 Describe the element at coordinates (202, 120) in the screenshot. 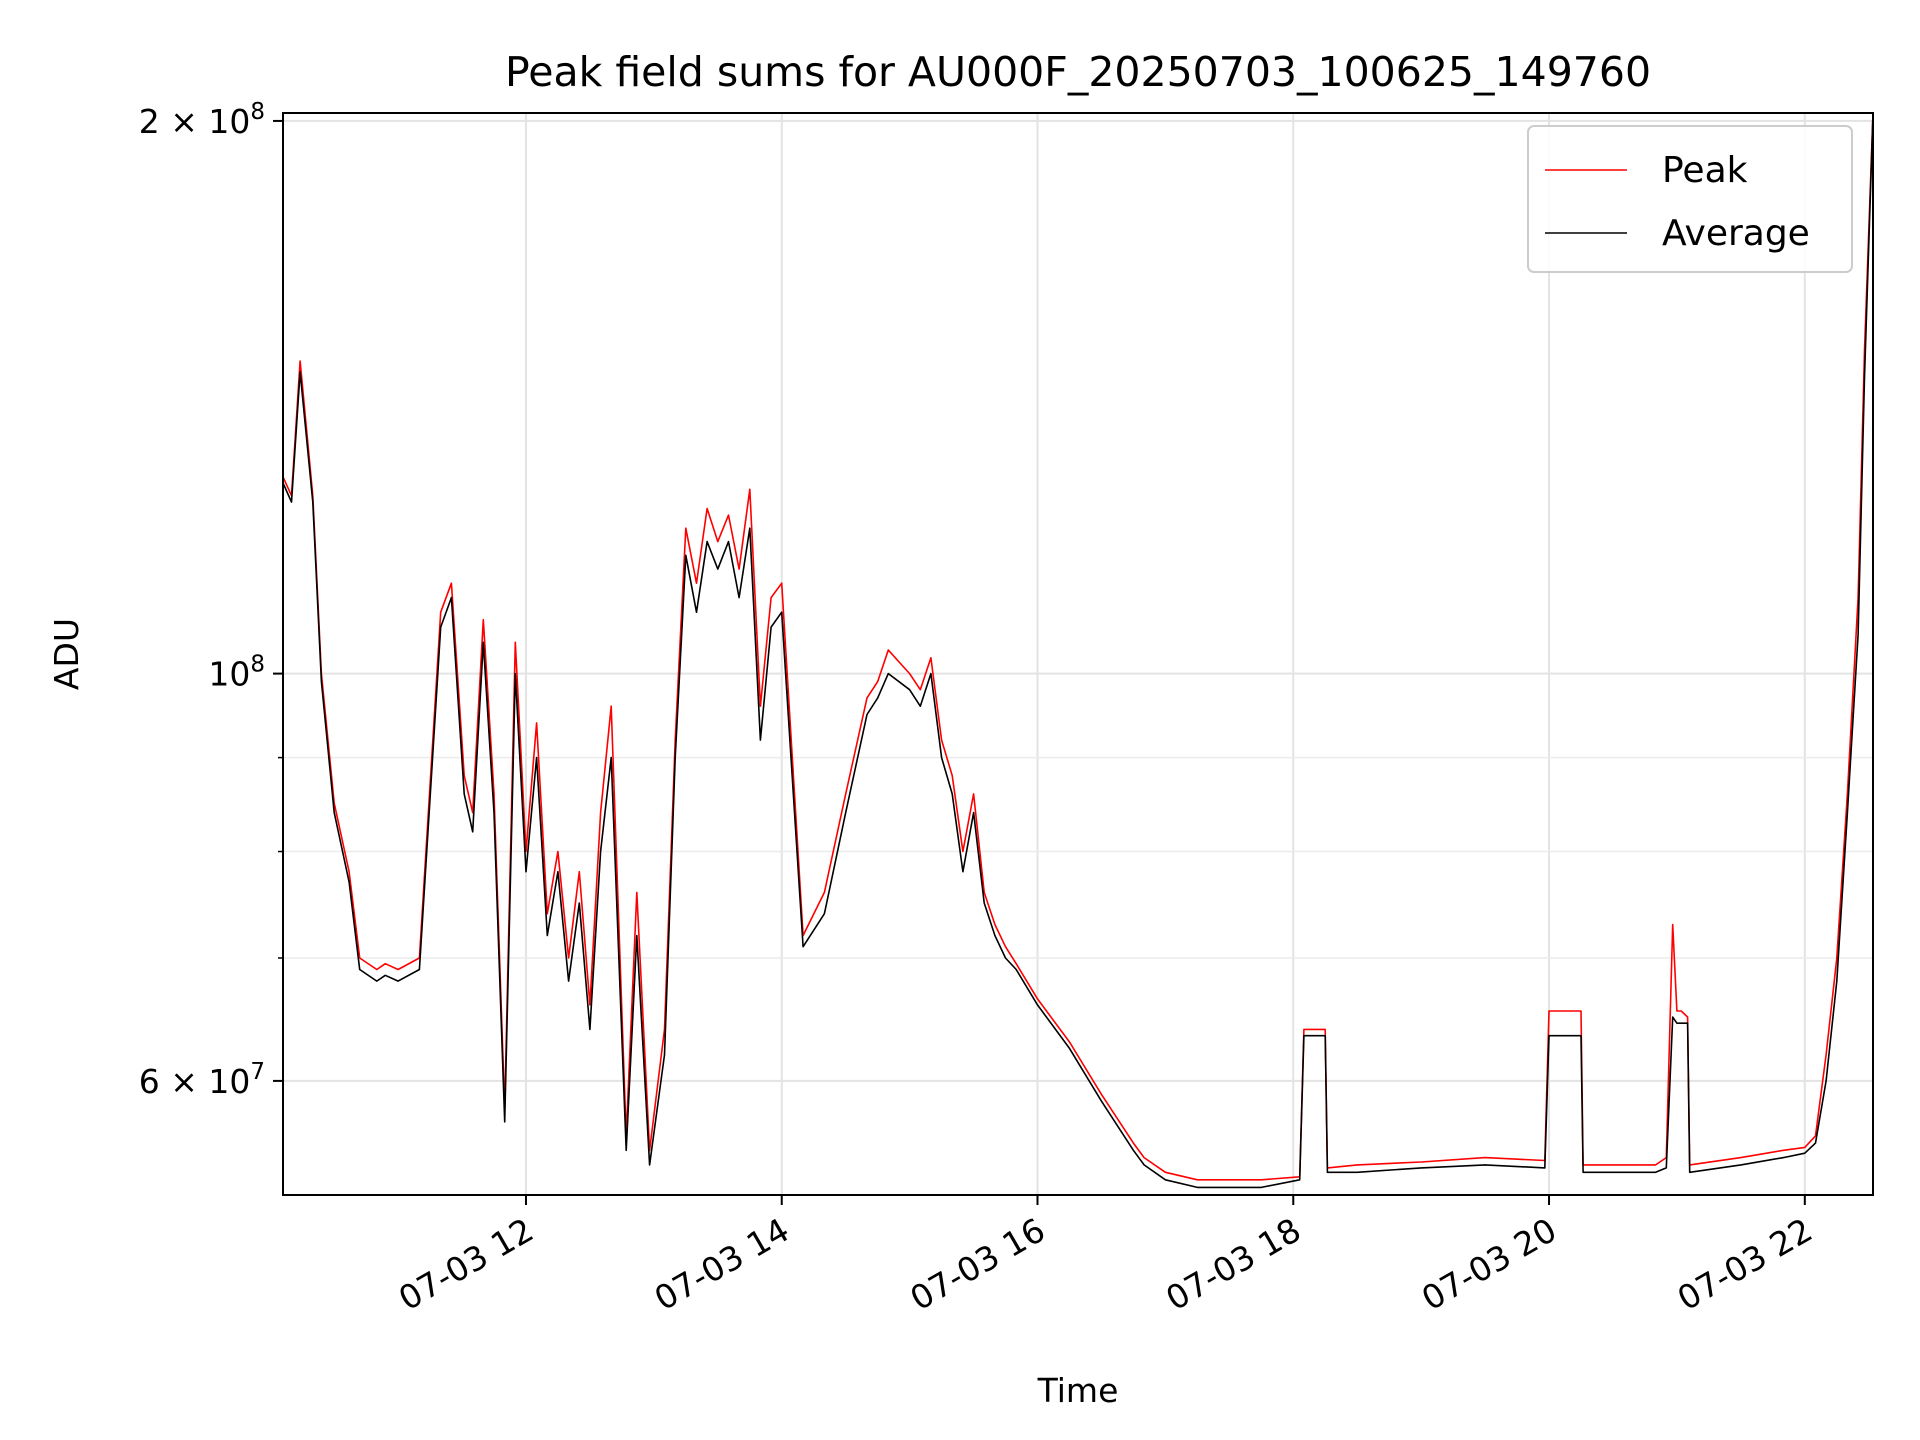

I see `y-tick-label: 2 × 108` at that location.